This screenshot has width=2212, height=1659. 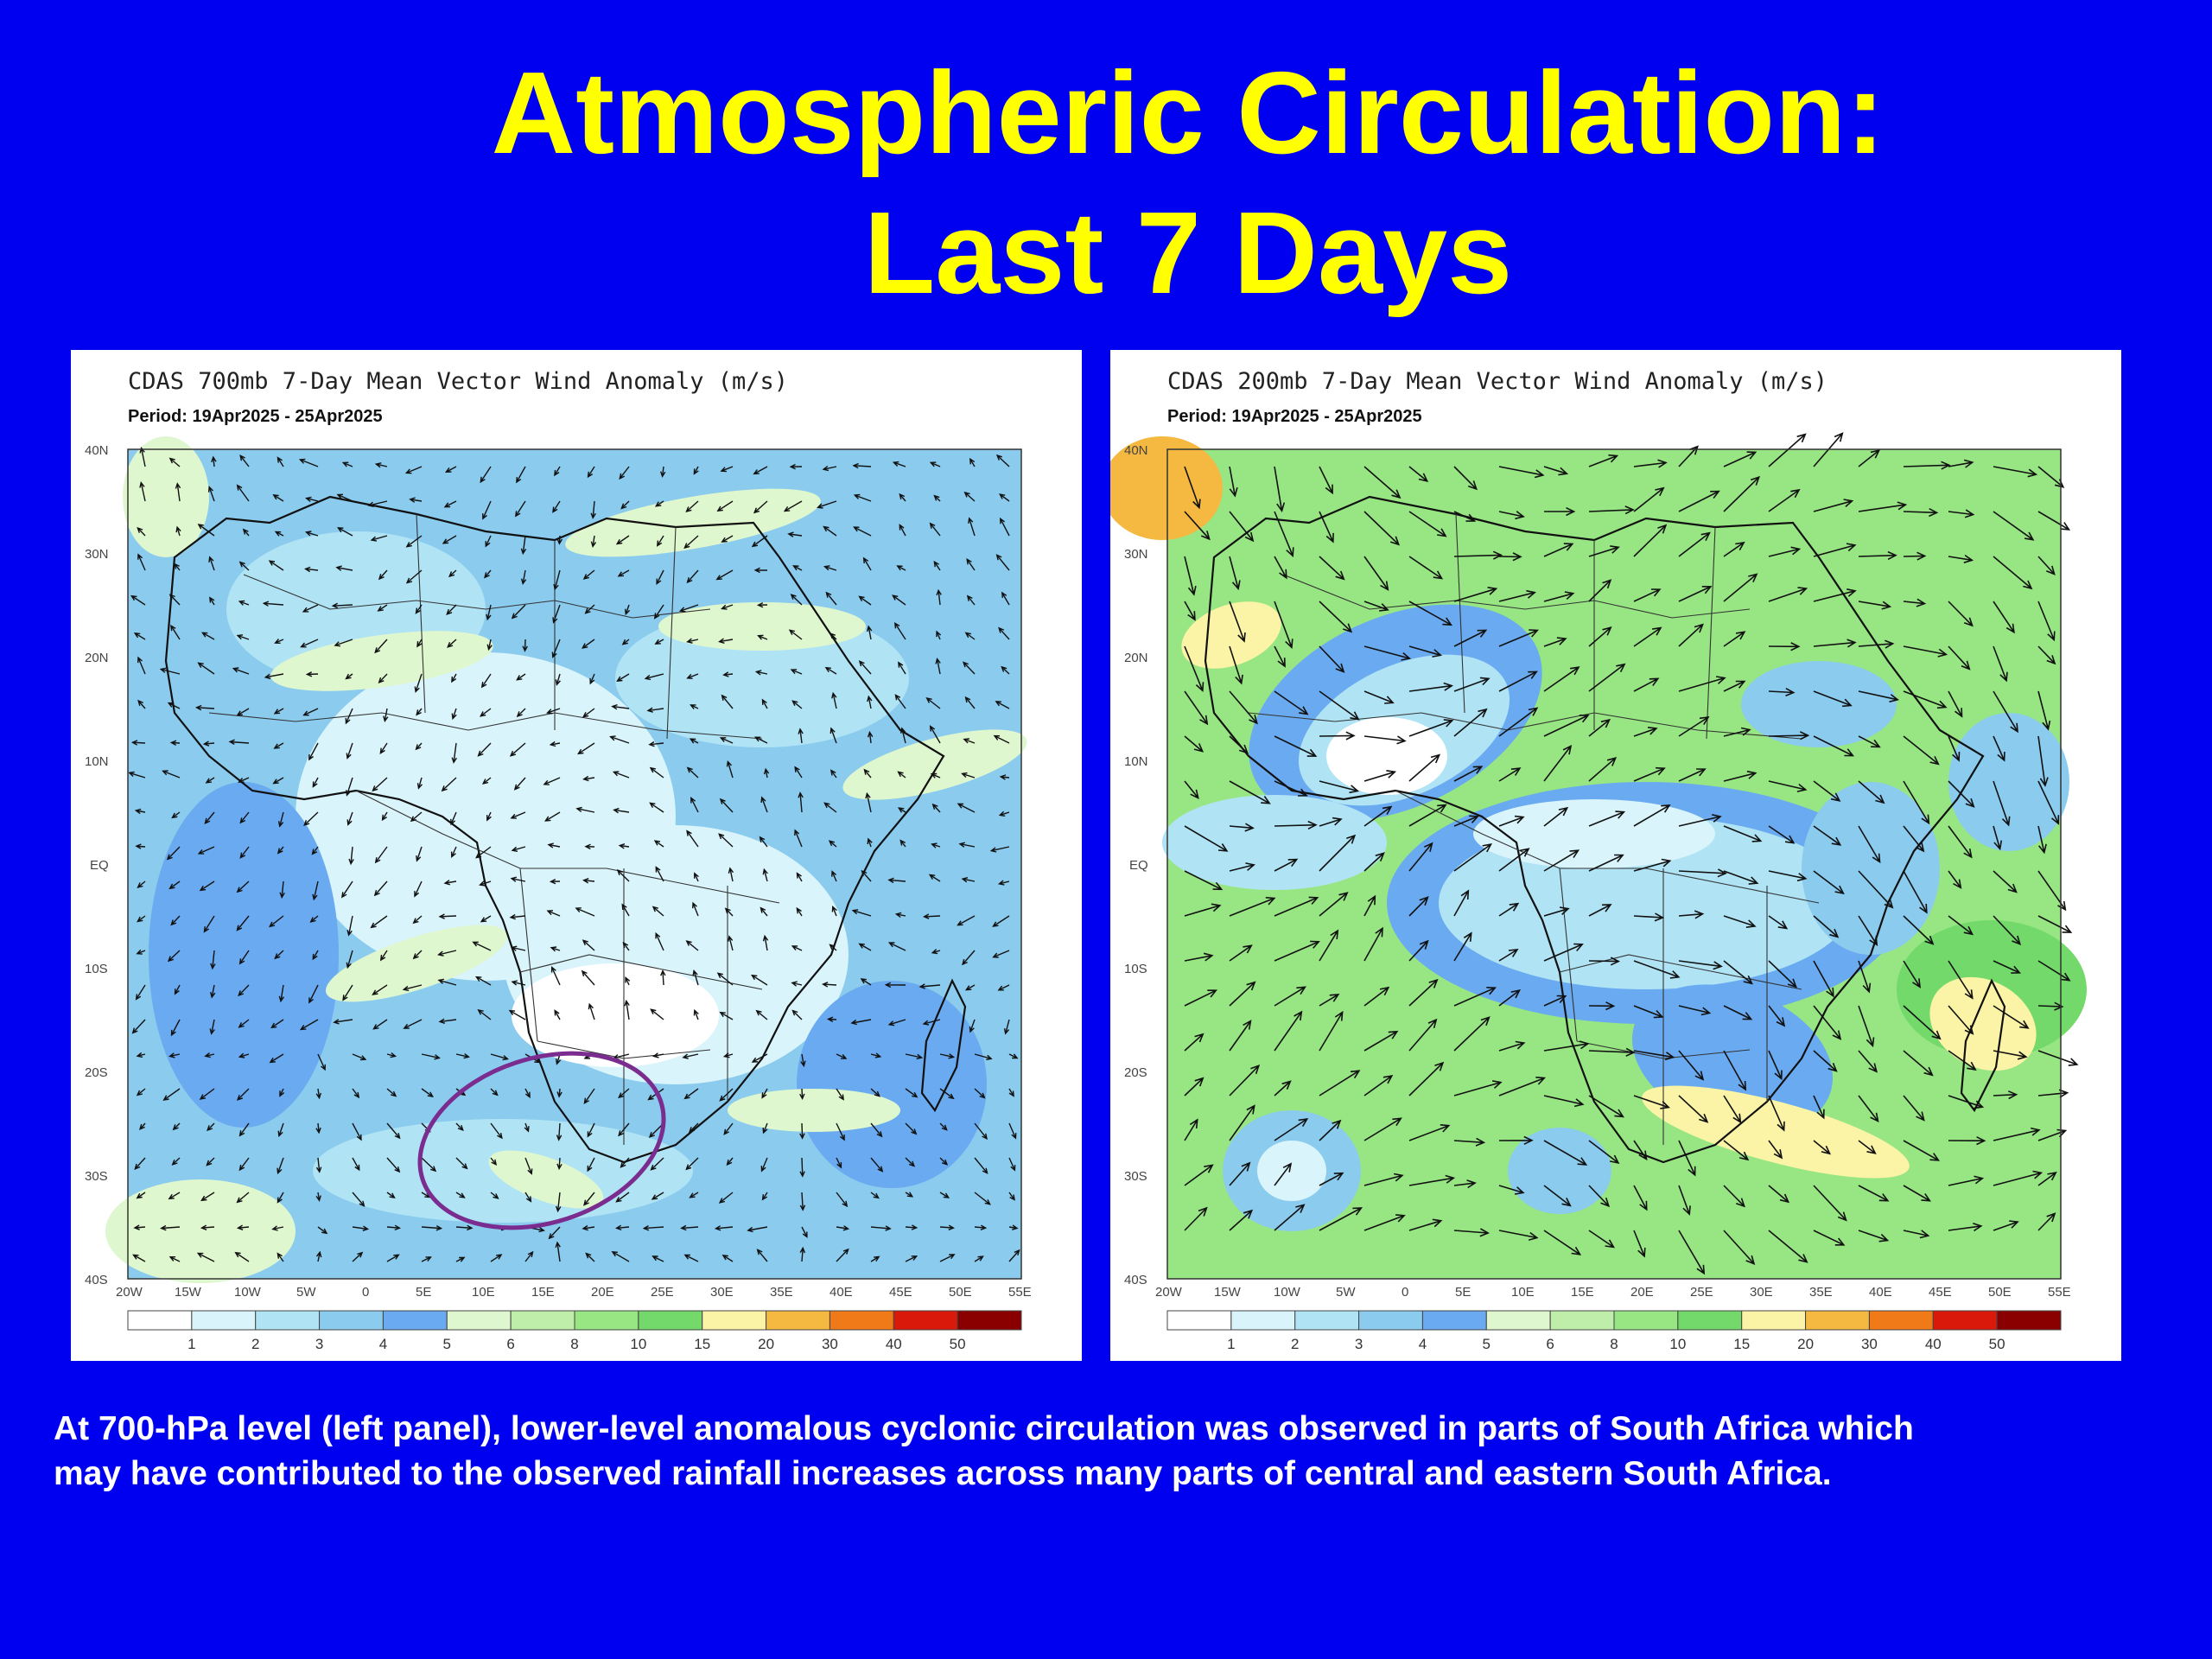 What do you see at coordinates (129, 1292) in the screenshot?
I see `lon-label: 20W` at bounding box center [129, 1292].